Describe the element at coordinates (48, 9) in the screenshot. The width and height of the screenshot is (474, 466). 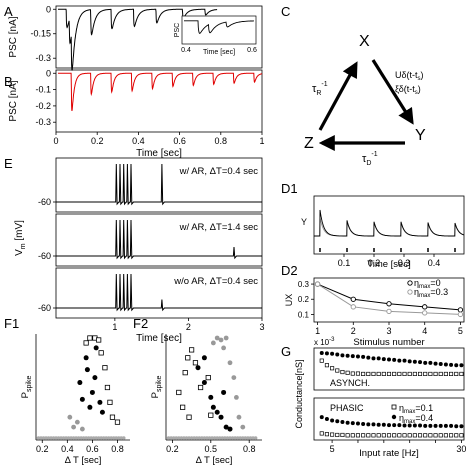
I see `panel-a-ytick-label: 0` at that location.